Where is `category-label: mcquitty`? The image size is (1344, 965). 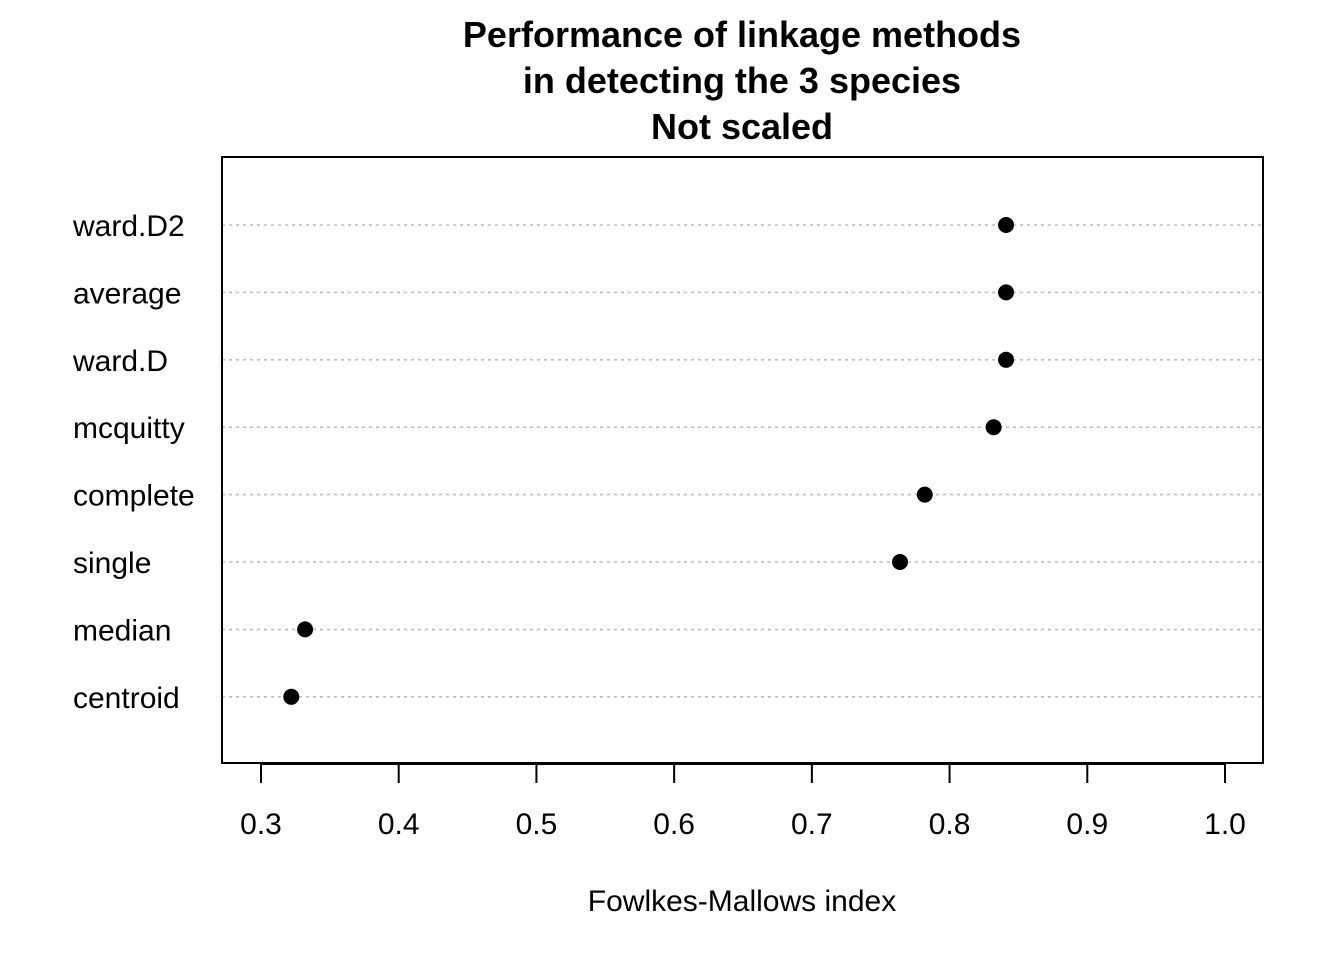
category-label: mcquitty is located at coordinates (129, 428).